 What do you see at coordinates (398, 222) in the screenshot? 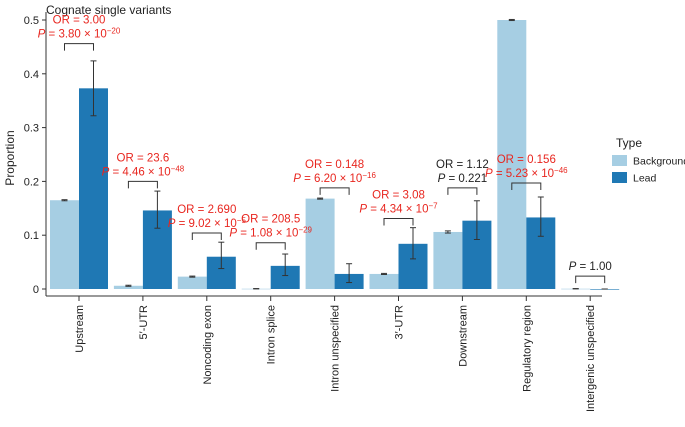
I see `significance-bracket-3-utr` at bounding box center [398, 222].